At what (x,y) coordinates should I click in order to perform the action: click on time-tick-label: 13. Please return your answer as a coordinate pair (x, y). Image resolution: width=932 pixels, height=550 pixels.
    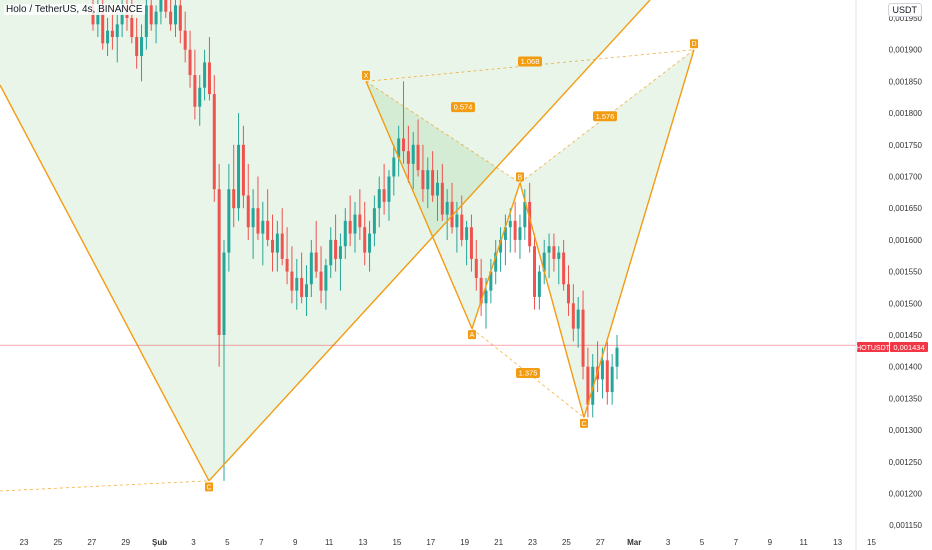
    Looking at the image, I should click on (837, 542).